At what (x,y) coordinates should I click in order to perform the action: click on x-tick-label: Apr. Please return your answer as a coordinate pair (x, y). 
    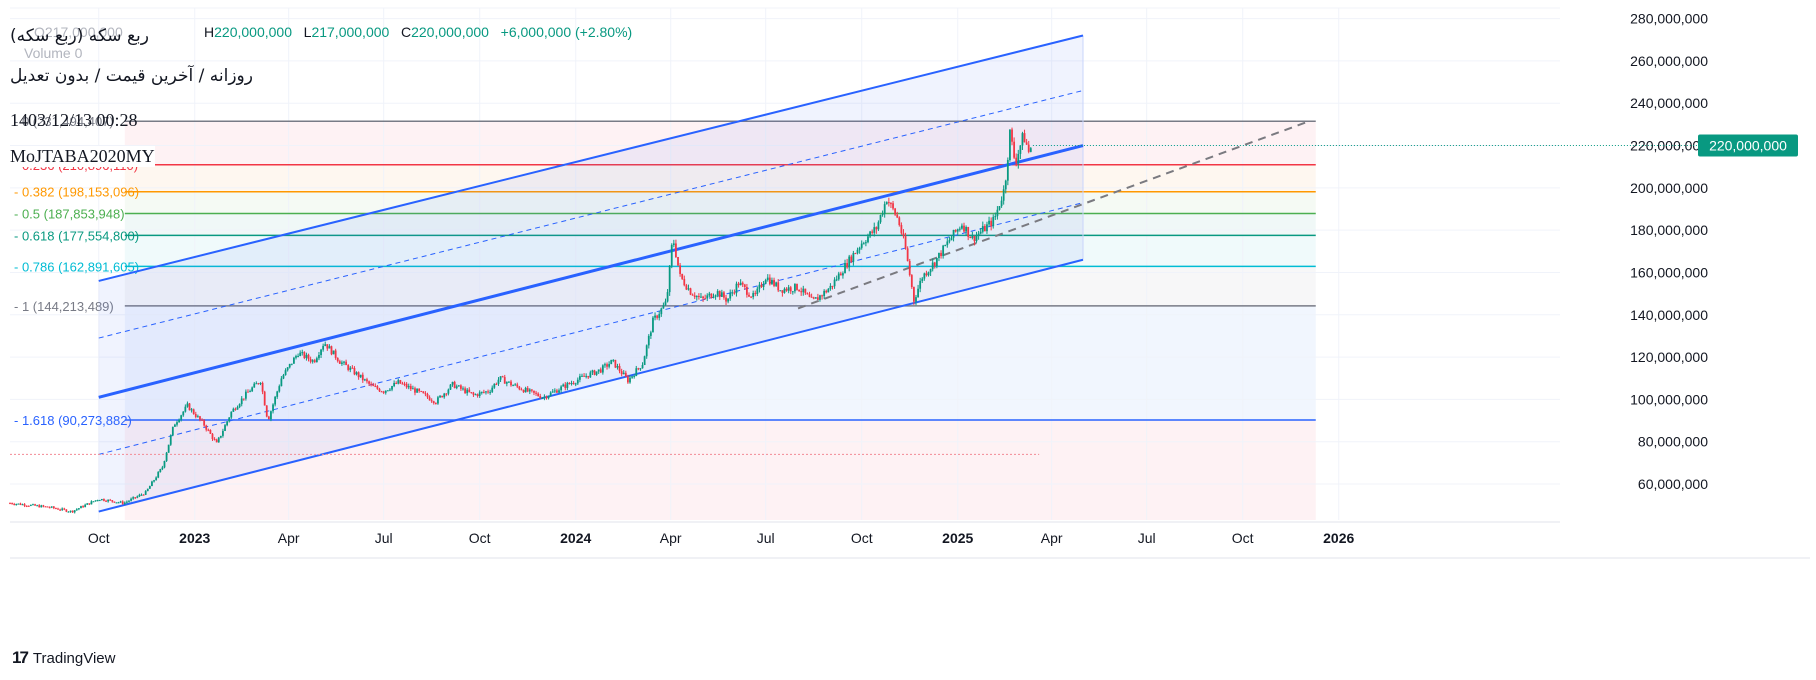
    Looking at the image, I should click on (1052, 538).